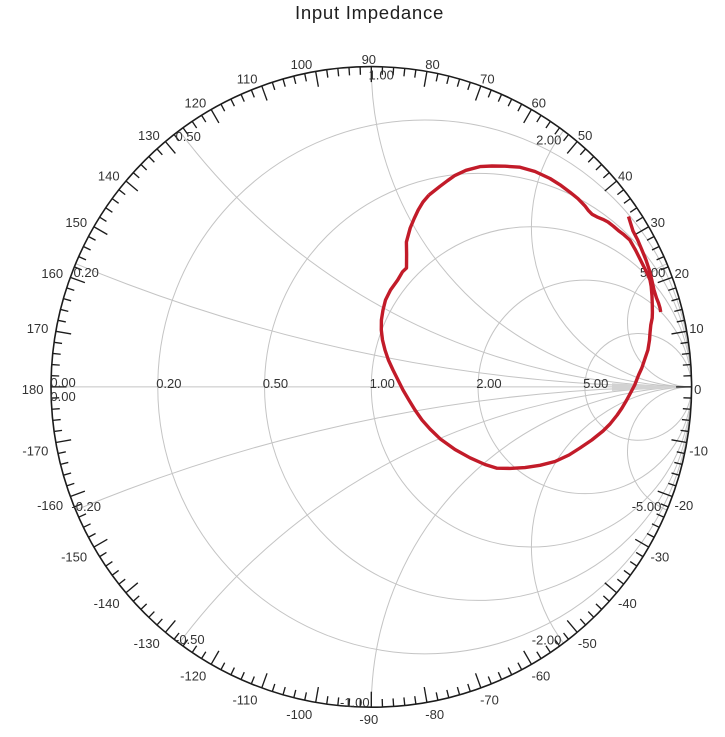 The height and width of the screenshot is (737, 725). Describe the element at coordinates (147, 643) in the screenshot. I see `svg-text: -130` at that location.